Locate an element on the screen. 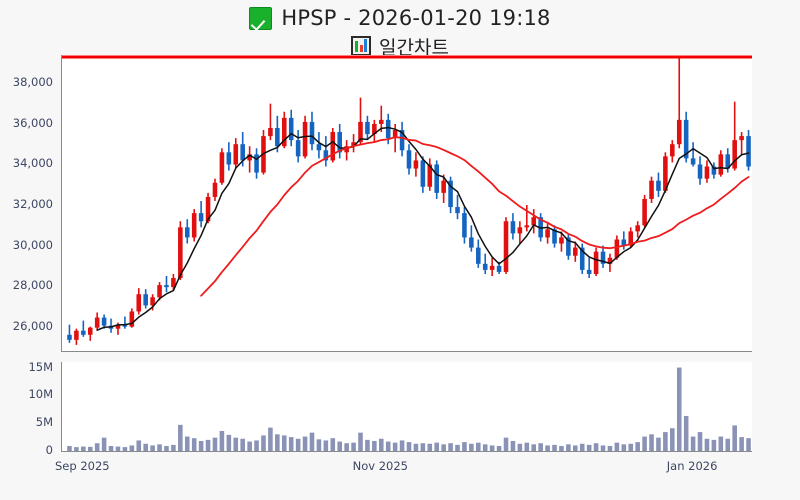 Image resolution: width=800 pixels, height=500 pixels. price-y-tick-label: 38,000 is located at coordinates (32, 82).